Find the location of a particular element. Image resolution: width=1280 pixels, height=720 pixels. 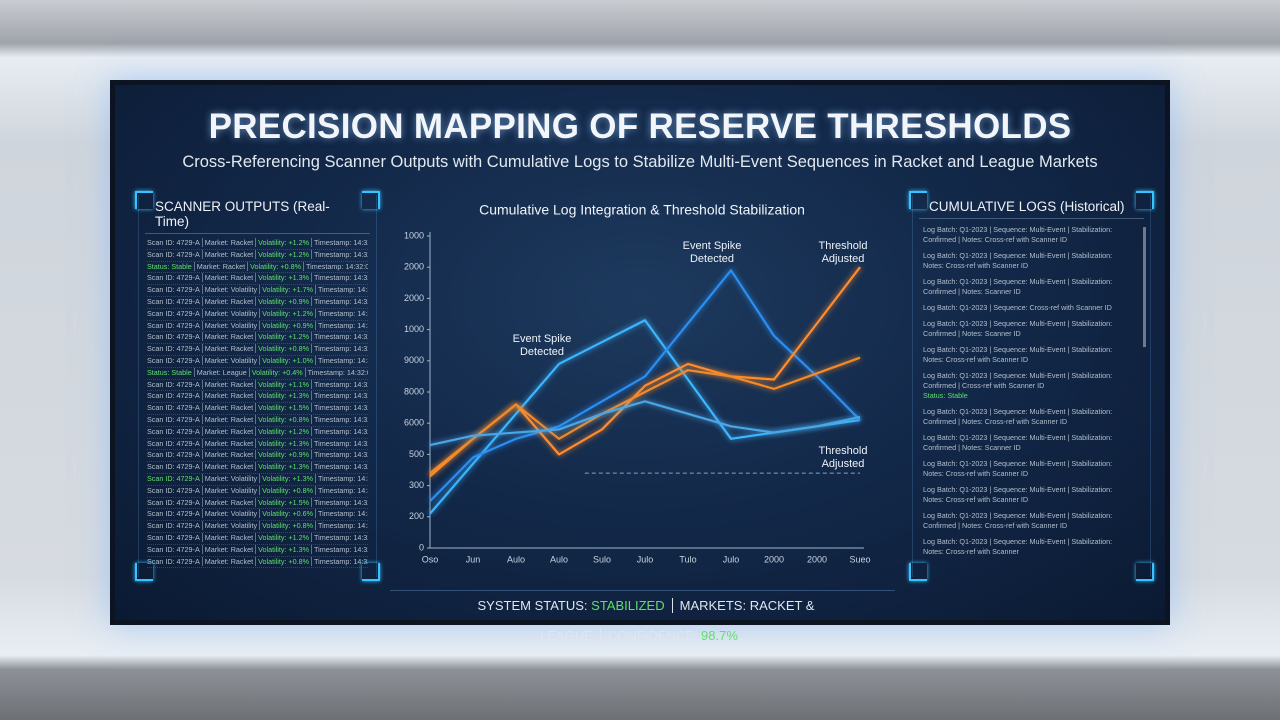

annotation: Threshold is located at coordinates (843, 246).